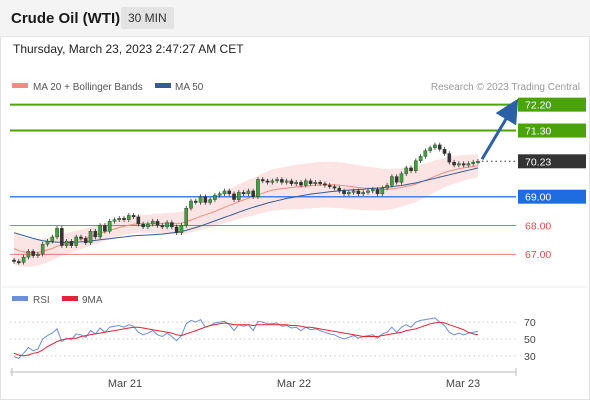 The image size is (590, 400). I want to click on level-label-67.00: 67.00, so click(538, 255).